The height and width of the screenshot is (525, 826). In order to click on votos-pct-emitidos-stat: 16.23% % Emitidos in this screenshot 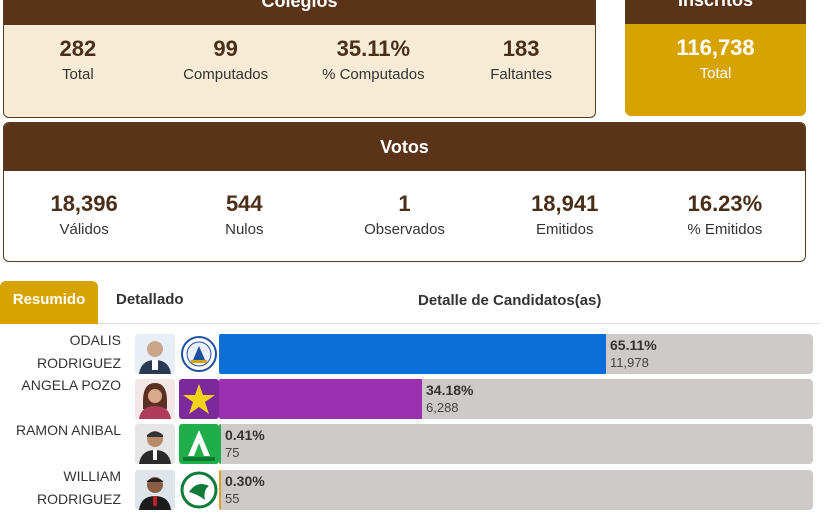, I will do `click(725, 214)`.